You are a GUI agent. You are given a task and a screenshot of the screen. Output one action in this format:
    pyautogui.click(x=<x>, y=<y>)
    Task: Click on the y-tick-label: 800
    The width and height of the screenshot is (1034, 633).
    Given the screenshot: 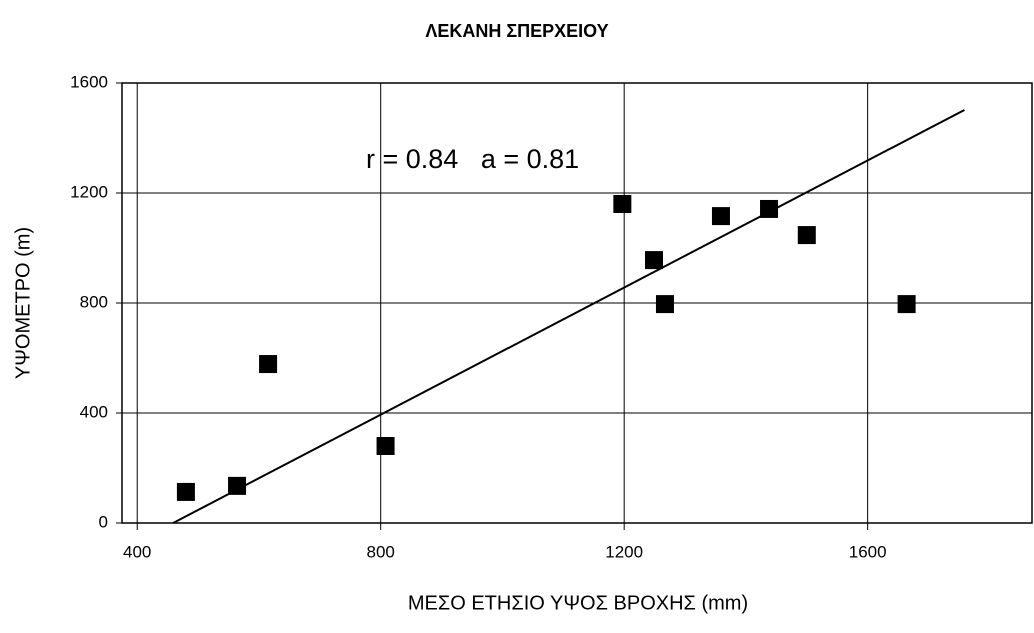 What is the action you would take?
    pyautogui.click(x=94, y=301)
    